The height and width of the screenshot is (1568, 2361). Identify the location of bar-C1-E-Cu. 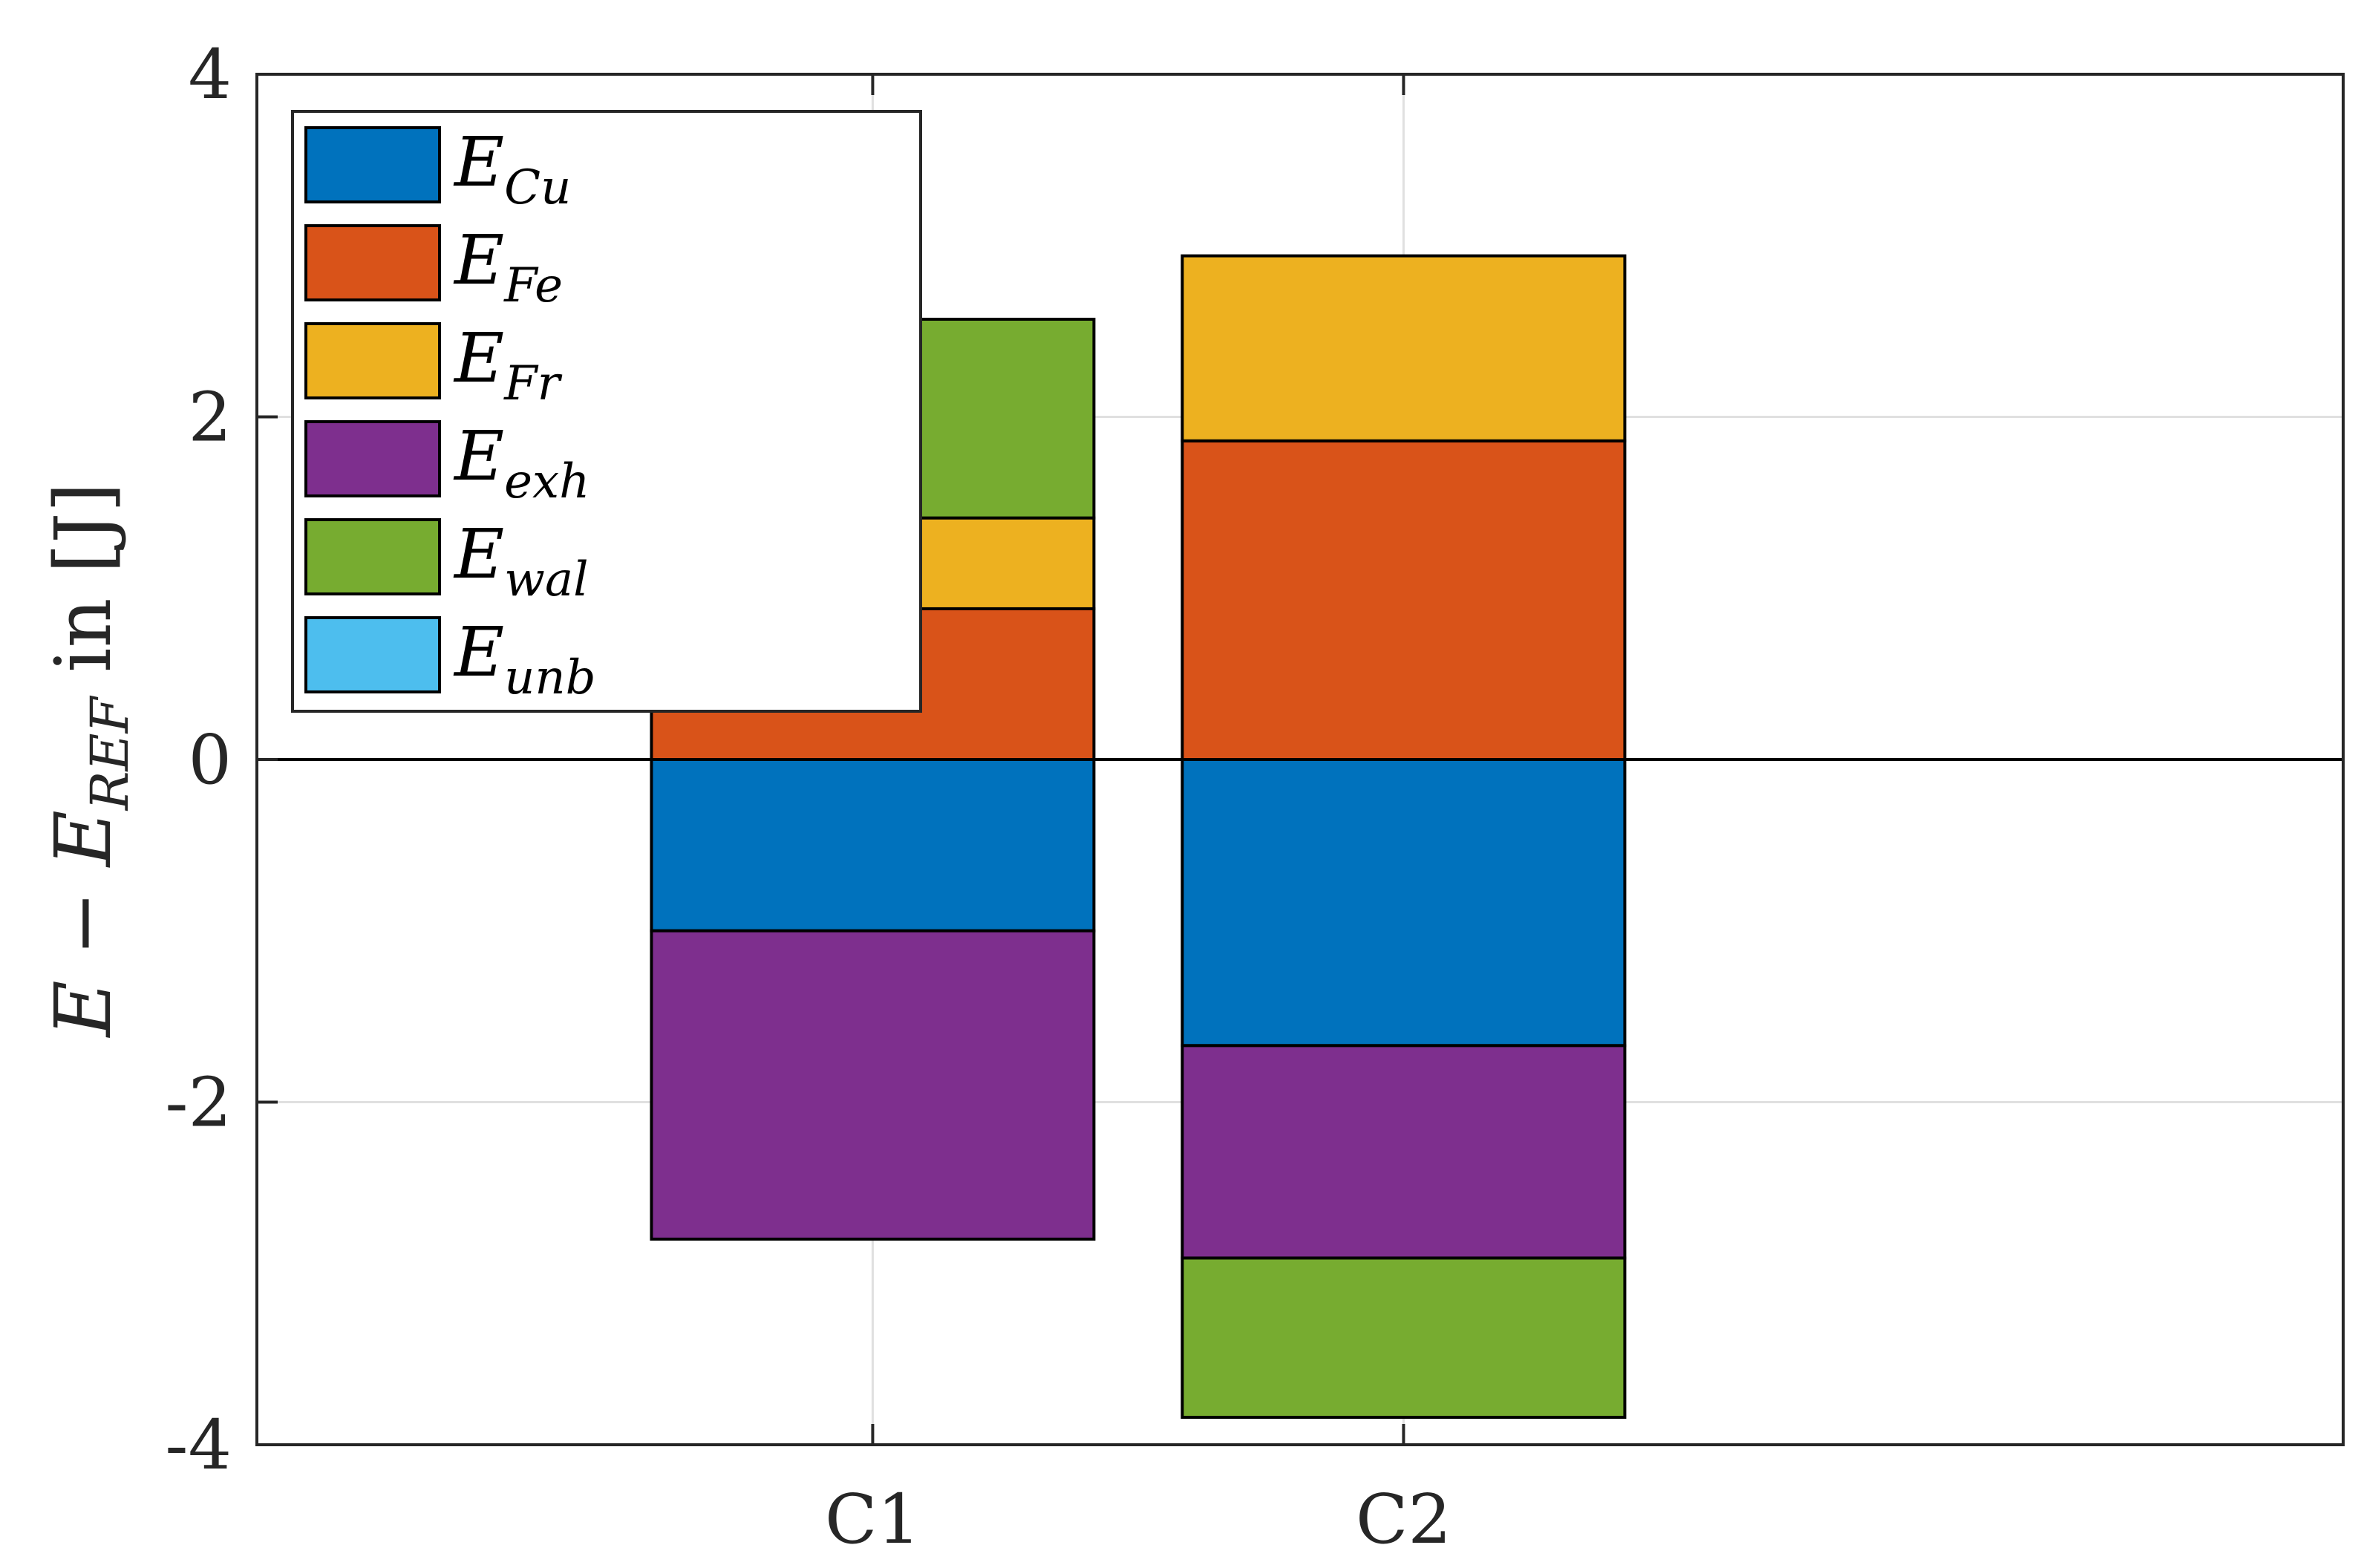
(873, 845).